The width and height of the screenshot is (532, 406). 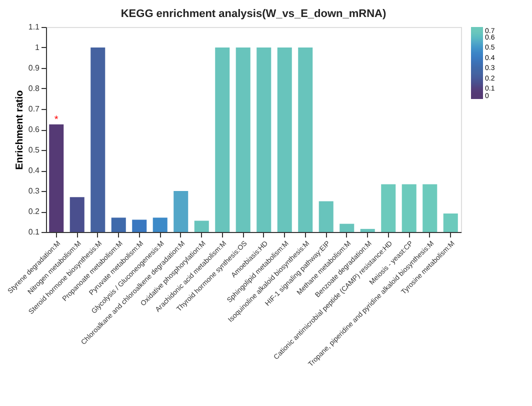 I want to click on y-tick-label: 0.9, so click(x=34, y=68).